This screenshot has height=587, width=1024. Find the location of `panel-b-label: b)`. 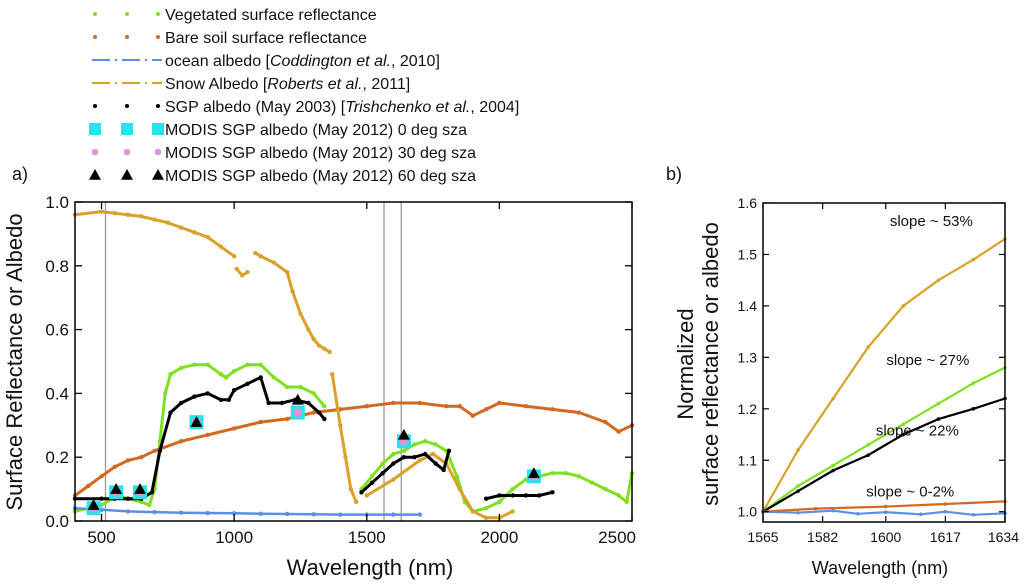

panel-b-label: b) is located at coordinates (674, 174).